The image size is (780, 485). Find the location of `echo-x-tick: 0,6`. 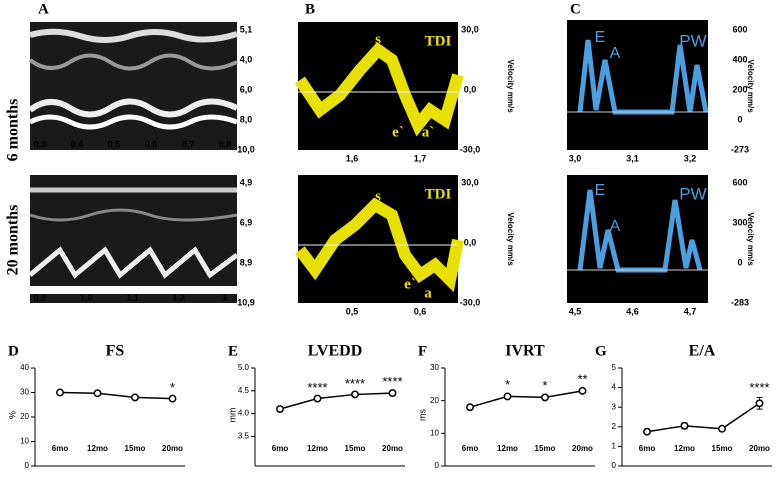

echo-x-tick: 0,6 is located at coordinates (420, 311).